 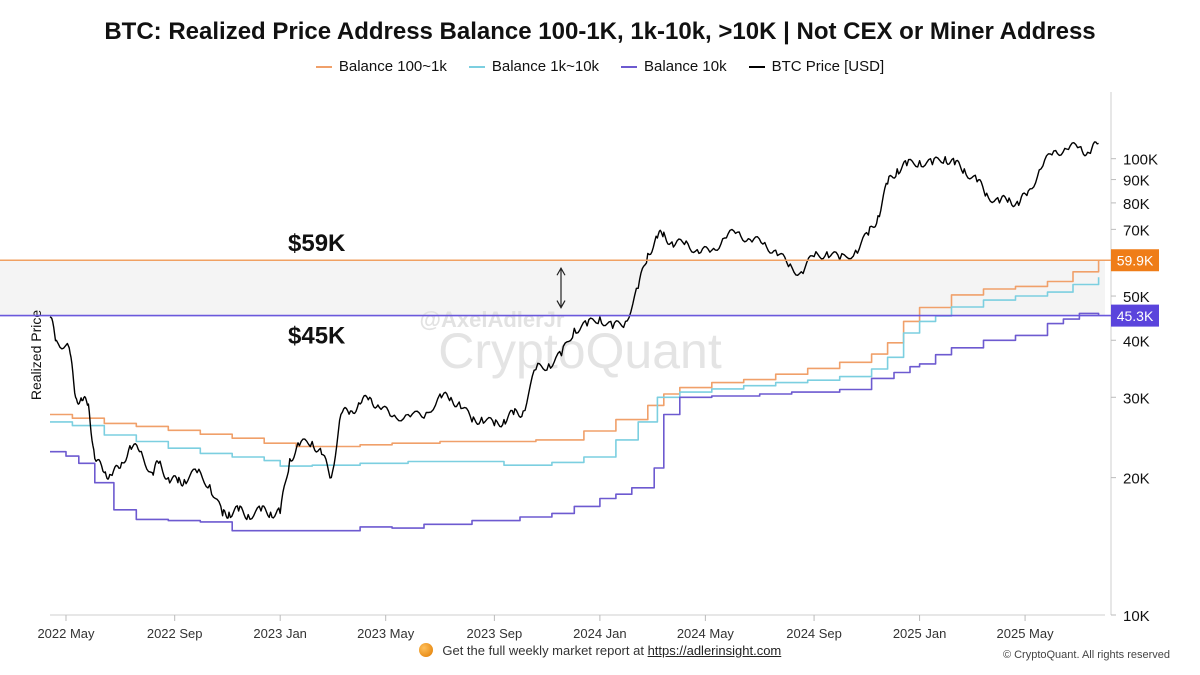 I want to click on x-tick-label: 2023 Jan, so click(x=280, y=633).